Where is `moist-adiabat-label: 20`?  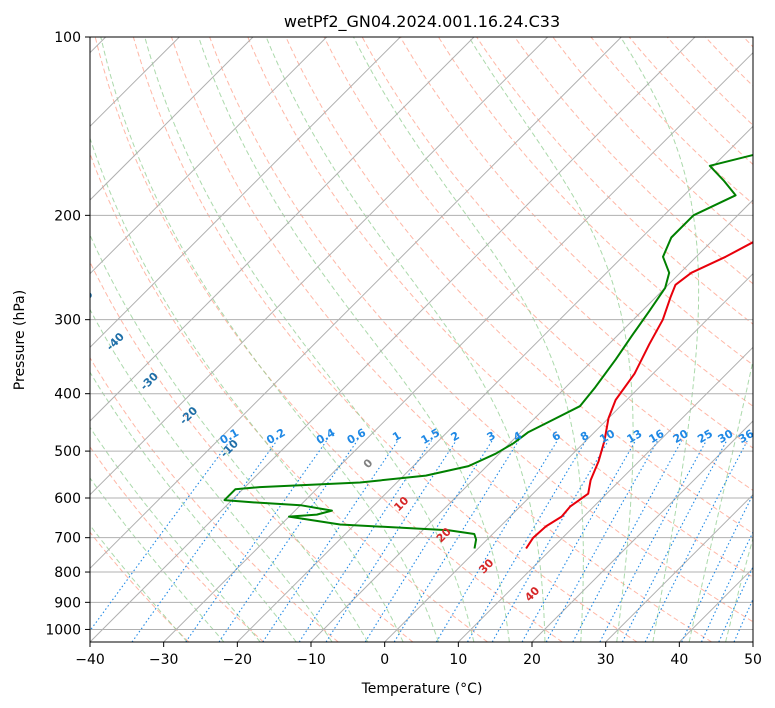 moist-adiabat-label: 20 is located at coordinates (444, 535).